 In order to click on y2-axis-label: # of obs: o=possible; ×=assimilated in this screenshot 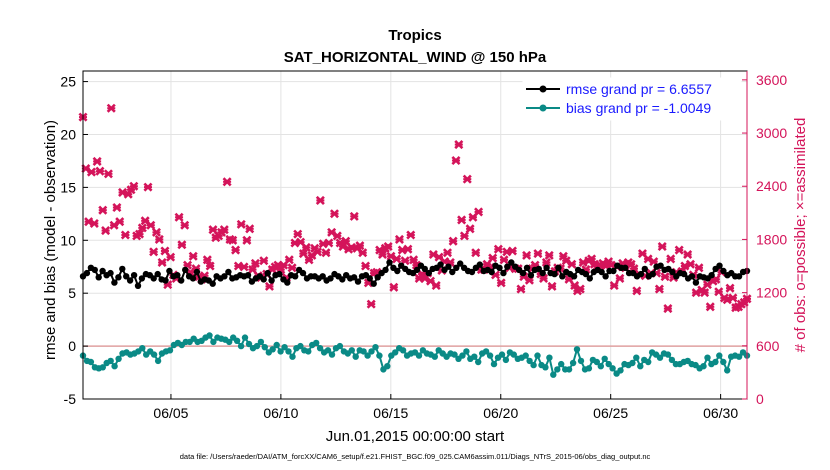, I will do `click(800, 235)`.